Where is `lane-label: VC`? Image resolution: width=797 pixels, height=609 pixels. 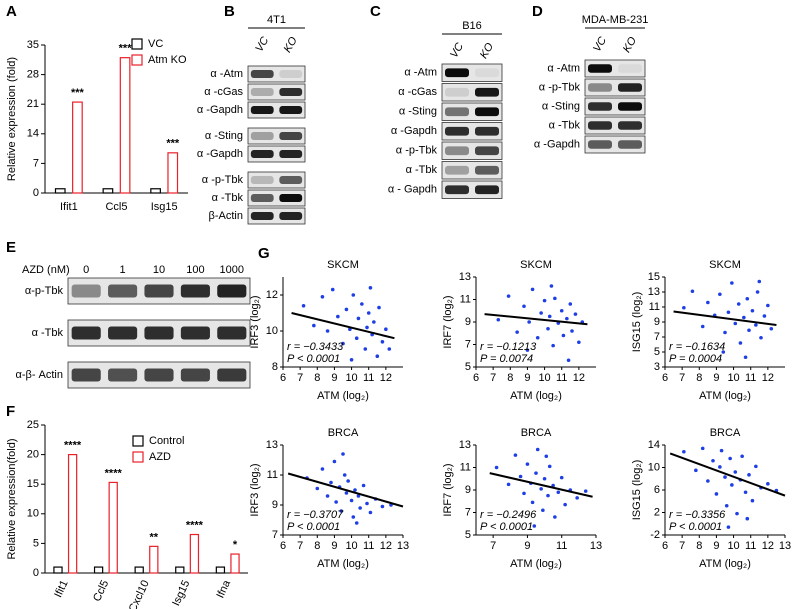
lane-label: VC is located at coordinates (600, 44).